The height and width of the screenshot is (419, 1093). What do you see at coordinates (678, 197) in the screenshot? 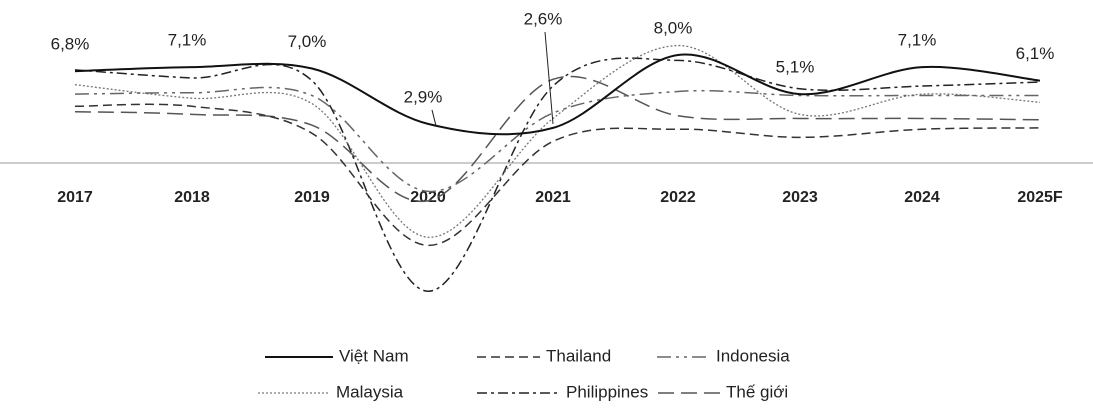
I see `x-tick-label: 2022` at bounding box center [678, 197].